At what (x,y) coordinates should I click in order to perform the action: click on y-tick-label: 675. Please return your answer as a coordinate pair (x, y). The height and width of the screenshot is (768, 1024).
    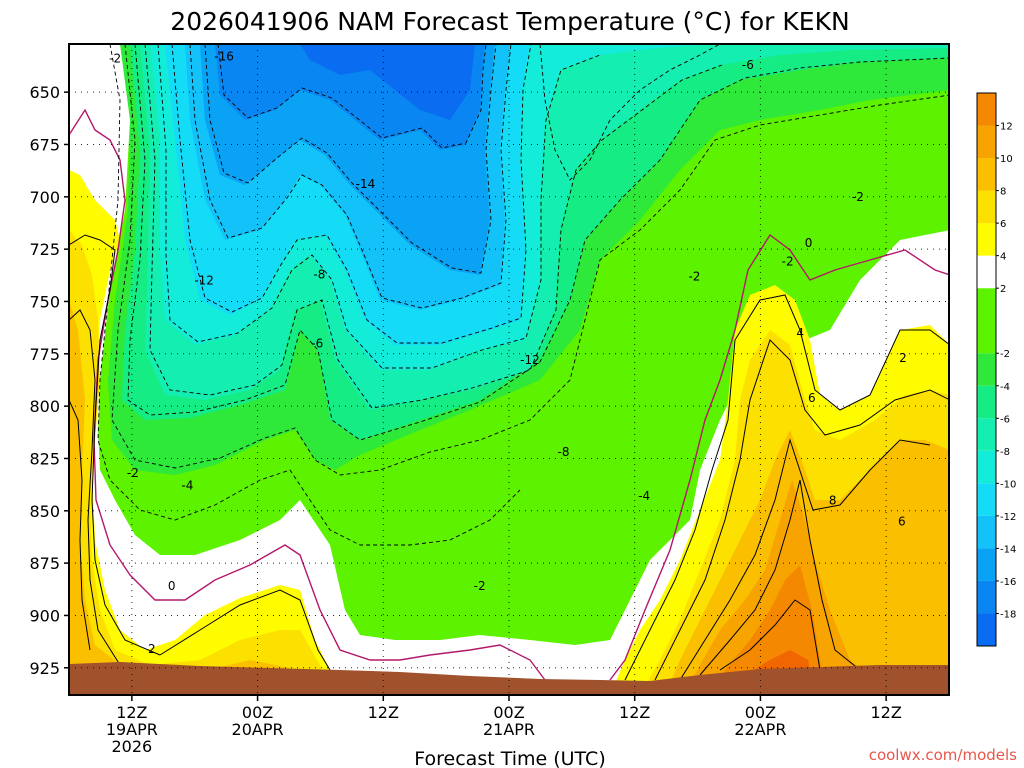
    Looking at the image, I should click on (44, 144).